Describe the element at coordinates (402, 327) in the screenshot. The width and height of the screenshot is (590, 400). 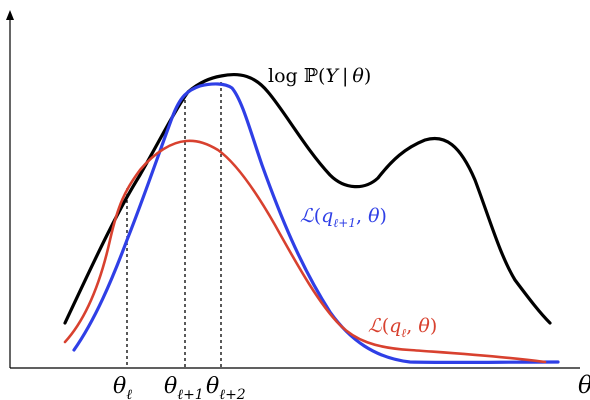
I see `elbo-current-label: ℒ(qℓ, θ)` at that location.